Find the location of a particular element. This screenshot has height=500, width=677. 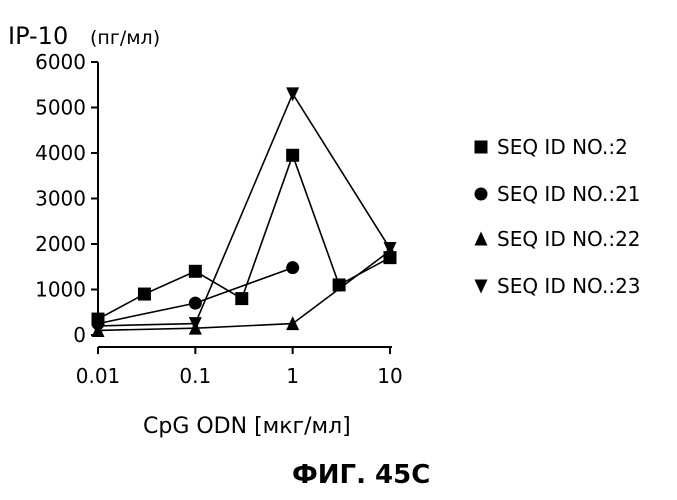

x-tick-label: 1 is located at coordinates (292, 376).